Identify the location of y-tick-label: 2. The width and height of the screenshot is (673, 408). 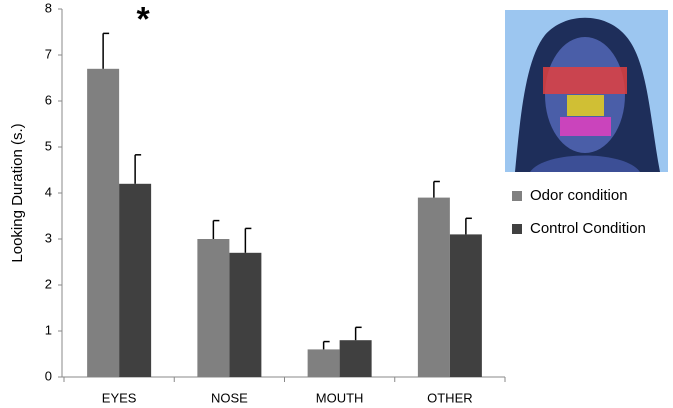
(48, 283).